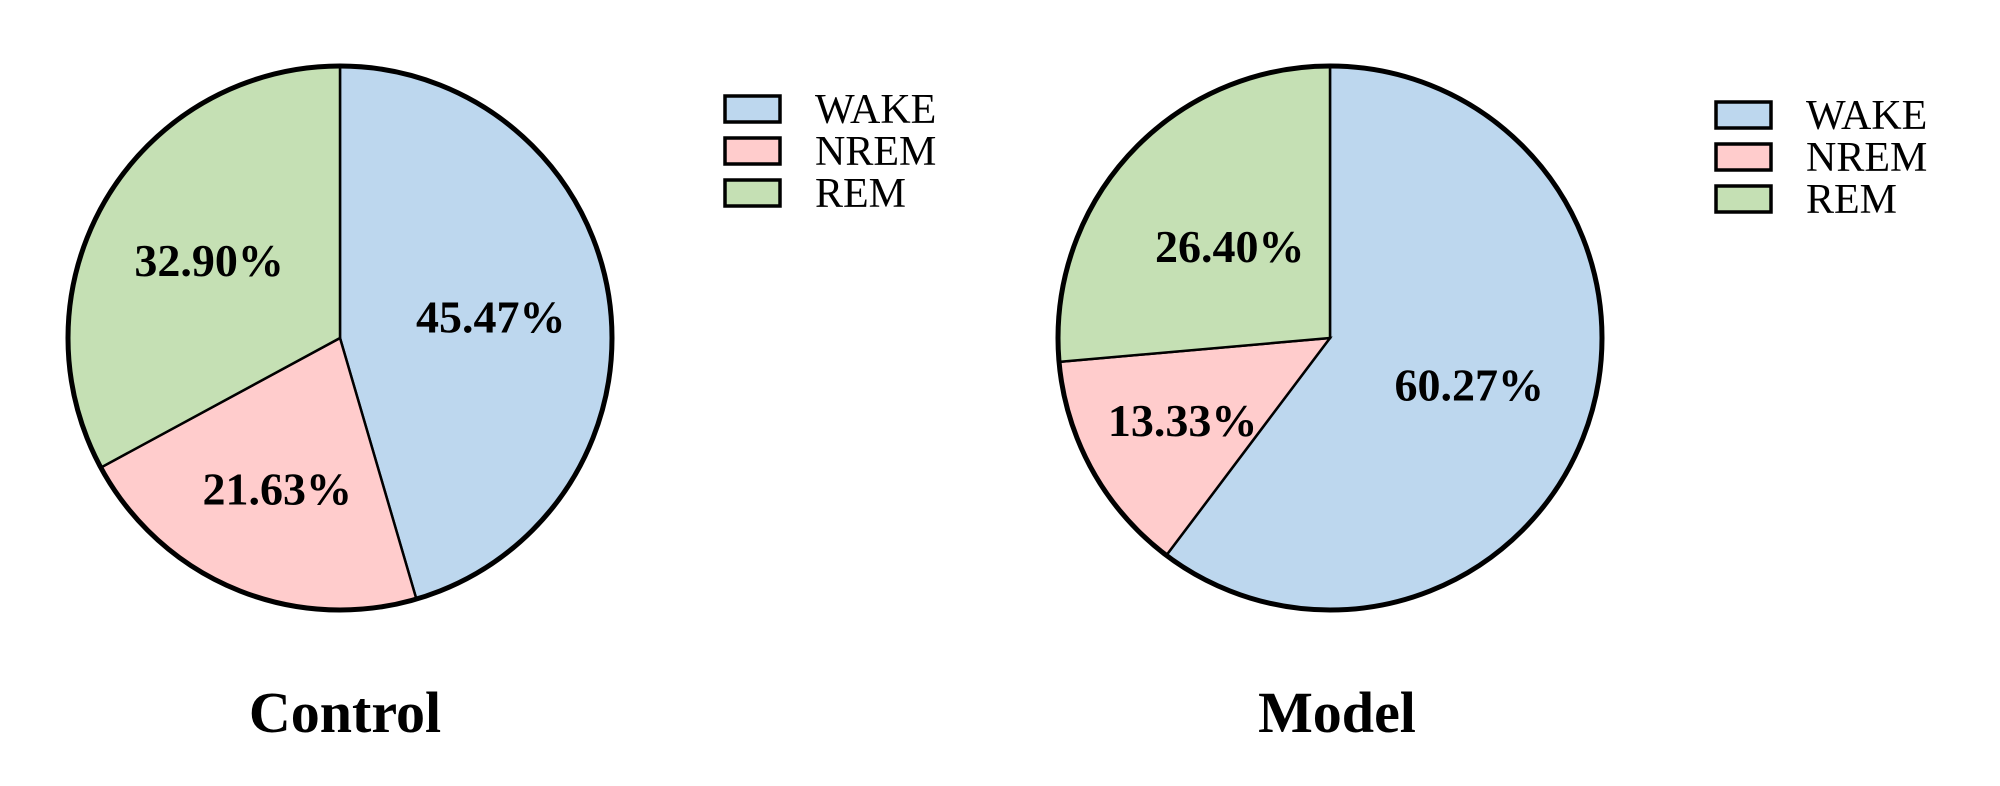 The height and width of the screenshot is (786, 2000). Describe the element at coordinates (491, 316) in the screenshot. I see `slice-label-wake: 45.47%` at that location.